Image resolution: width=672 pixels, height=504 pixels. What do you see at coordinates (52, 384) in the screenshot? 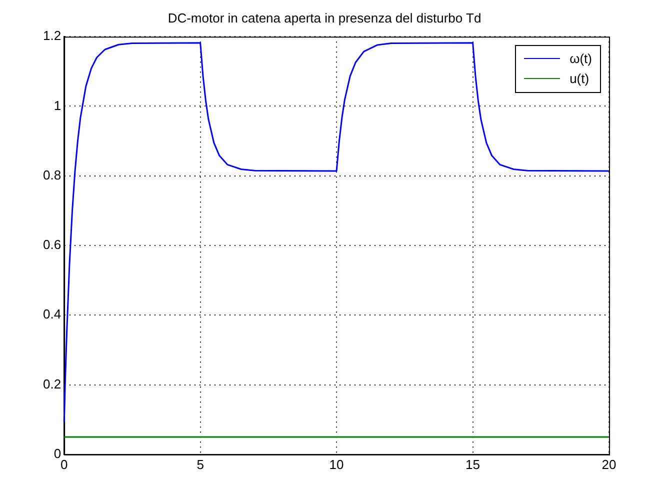
I see `y-tick-label: 0.2` at bounding box center [52, 384].